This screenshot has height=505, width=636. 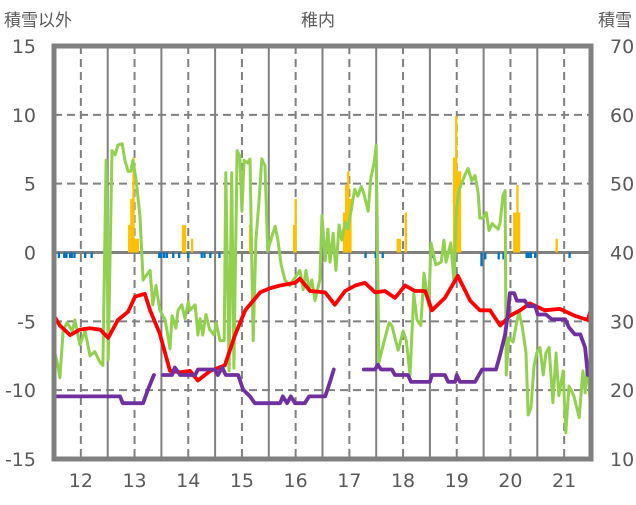 I want to click on left-tick-label: -15, so click(x=20, y=460).